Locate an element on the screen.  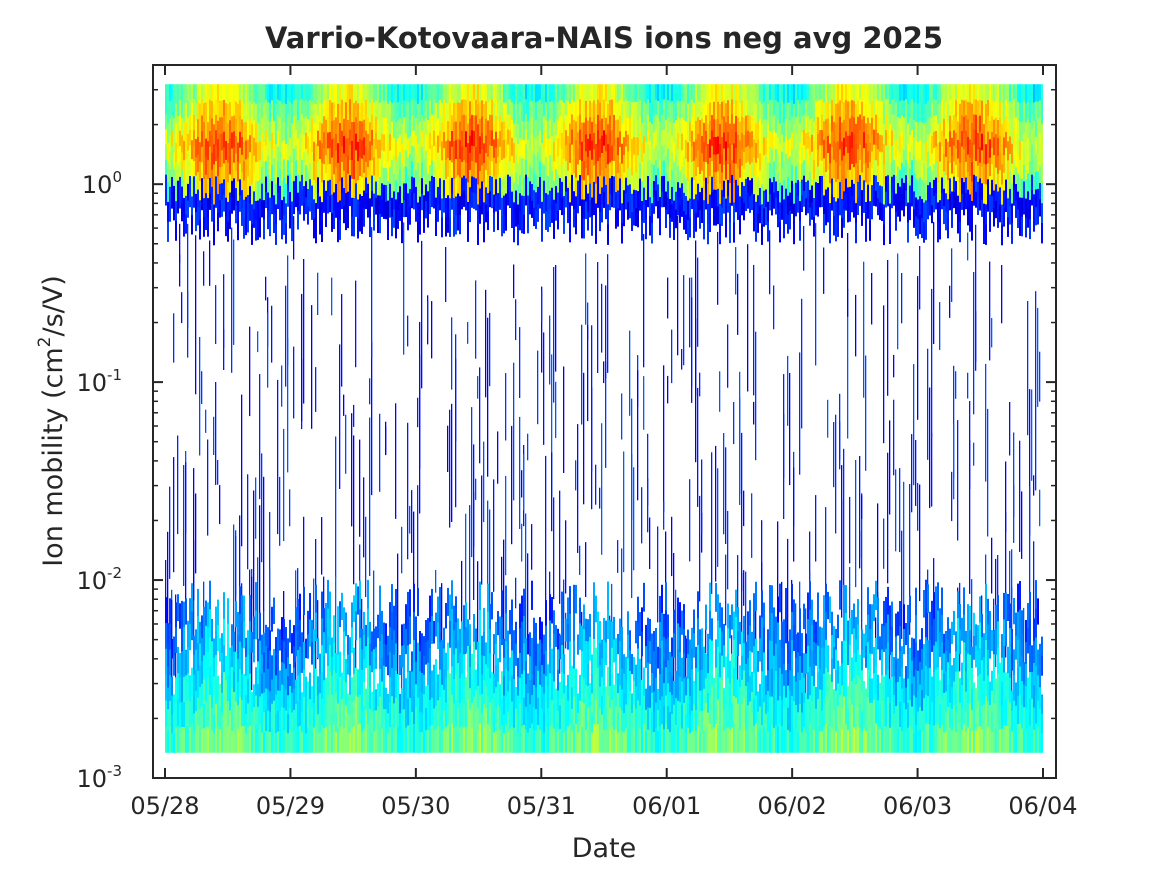
x-tick-label: 06/04 is located at coordinates (1042, 806).